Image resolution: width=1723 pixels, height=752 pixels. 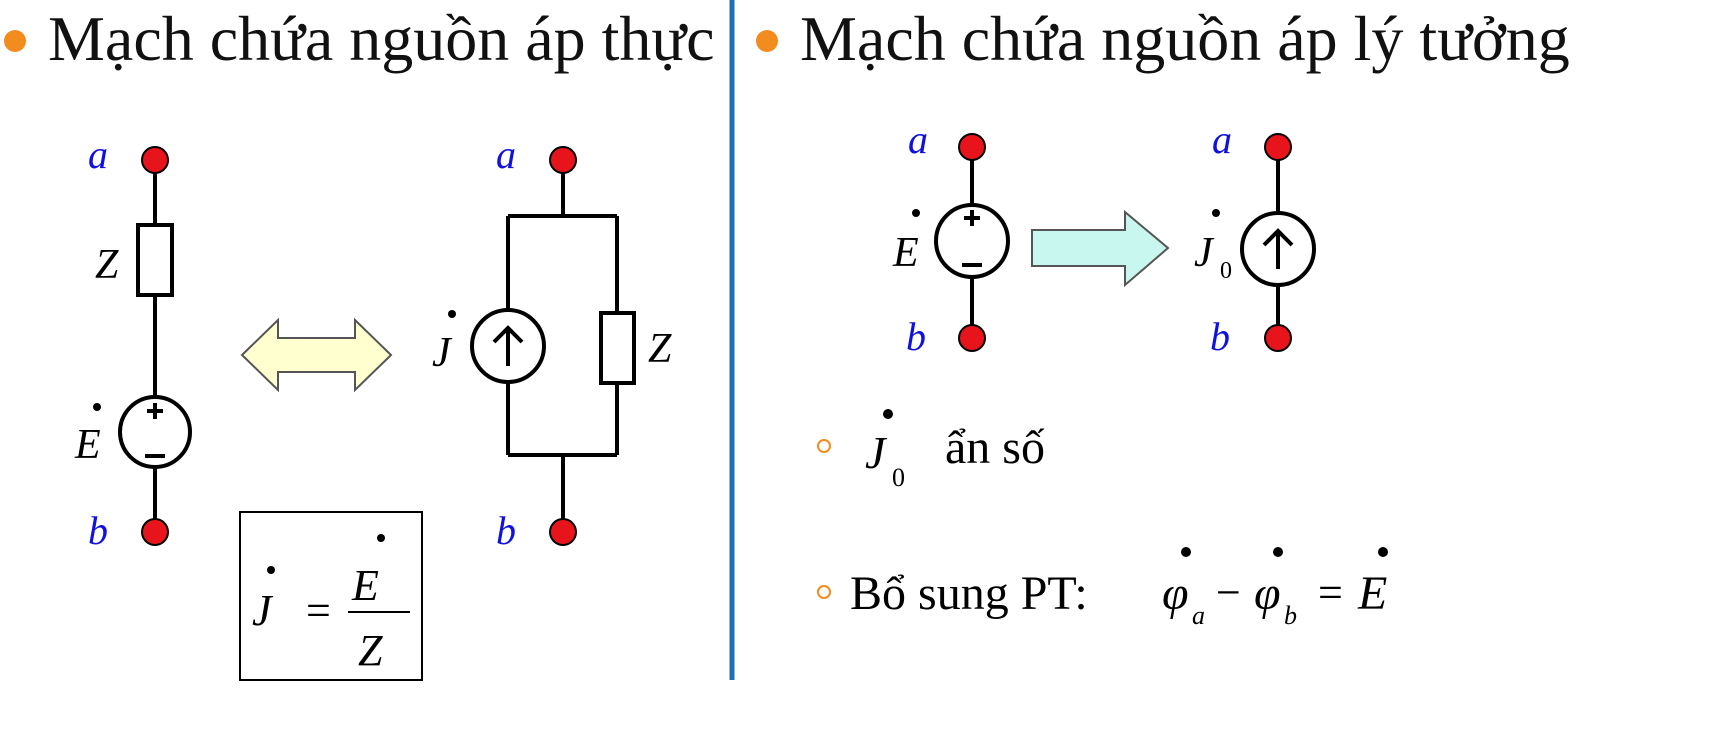 What do you see at coordinates (660, 349) in the screenshot?
I see `impedance-label-left2: Z` at bounding box center [660, 349].